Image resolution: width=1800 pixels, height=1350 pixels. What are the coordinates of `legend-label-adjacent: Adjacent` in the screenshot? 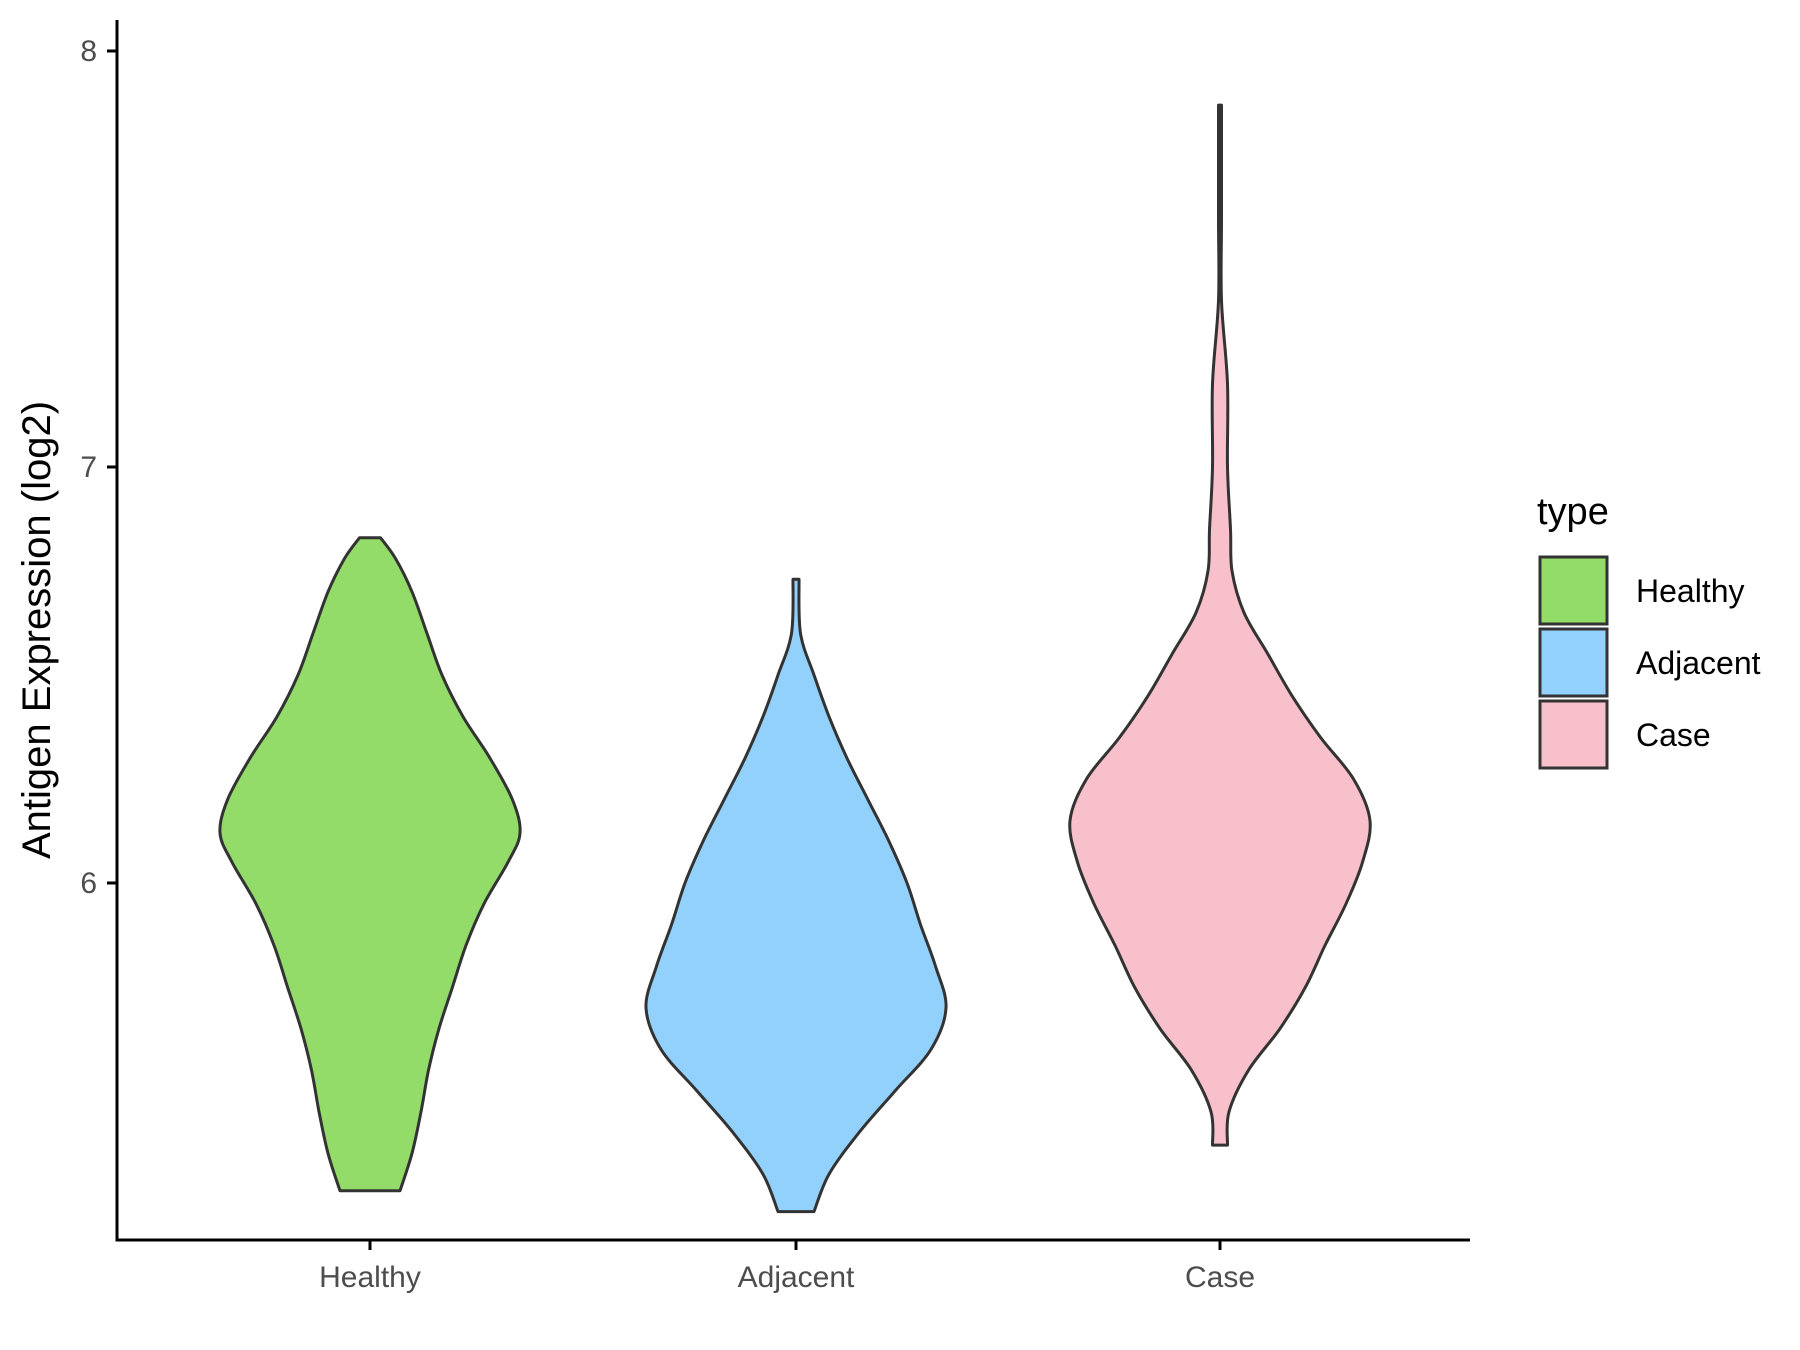 It's located at (1698, 663).